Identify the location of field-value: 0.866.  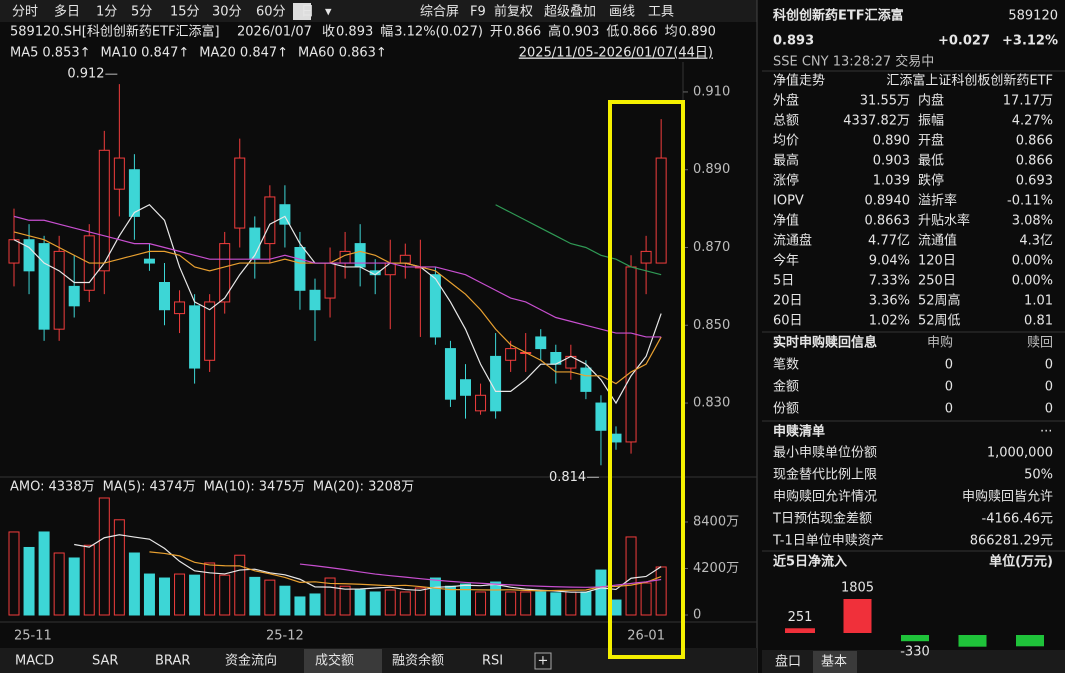
(1034, 141).